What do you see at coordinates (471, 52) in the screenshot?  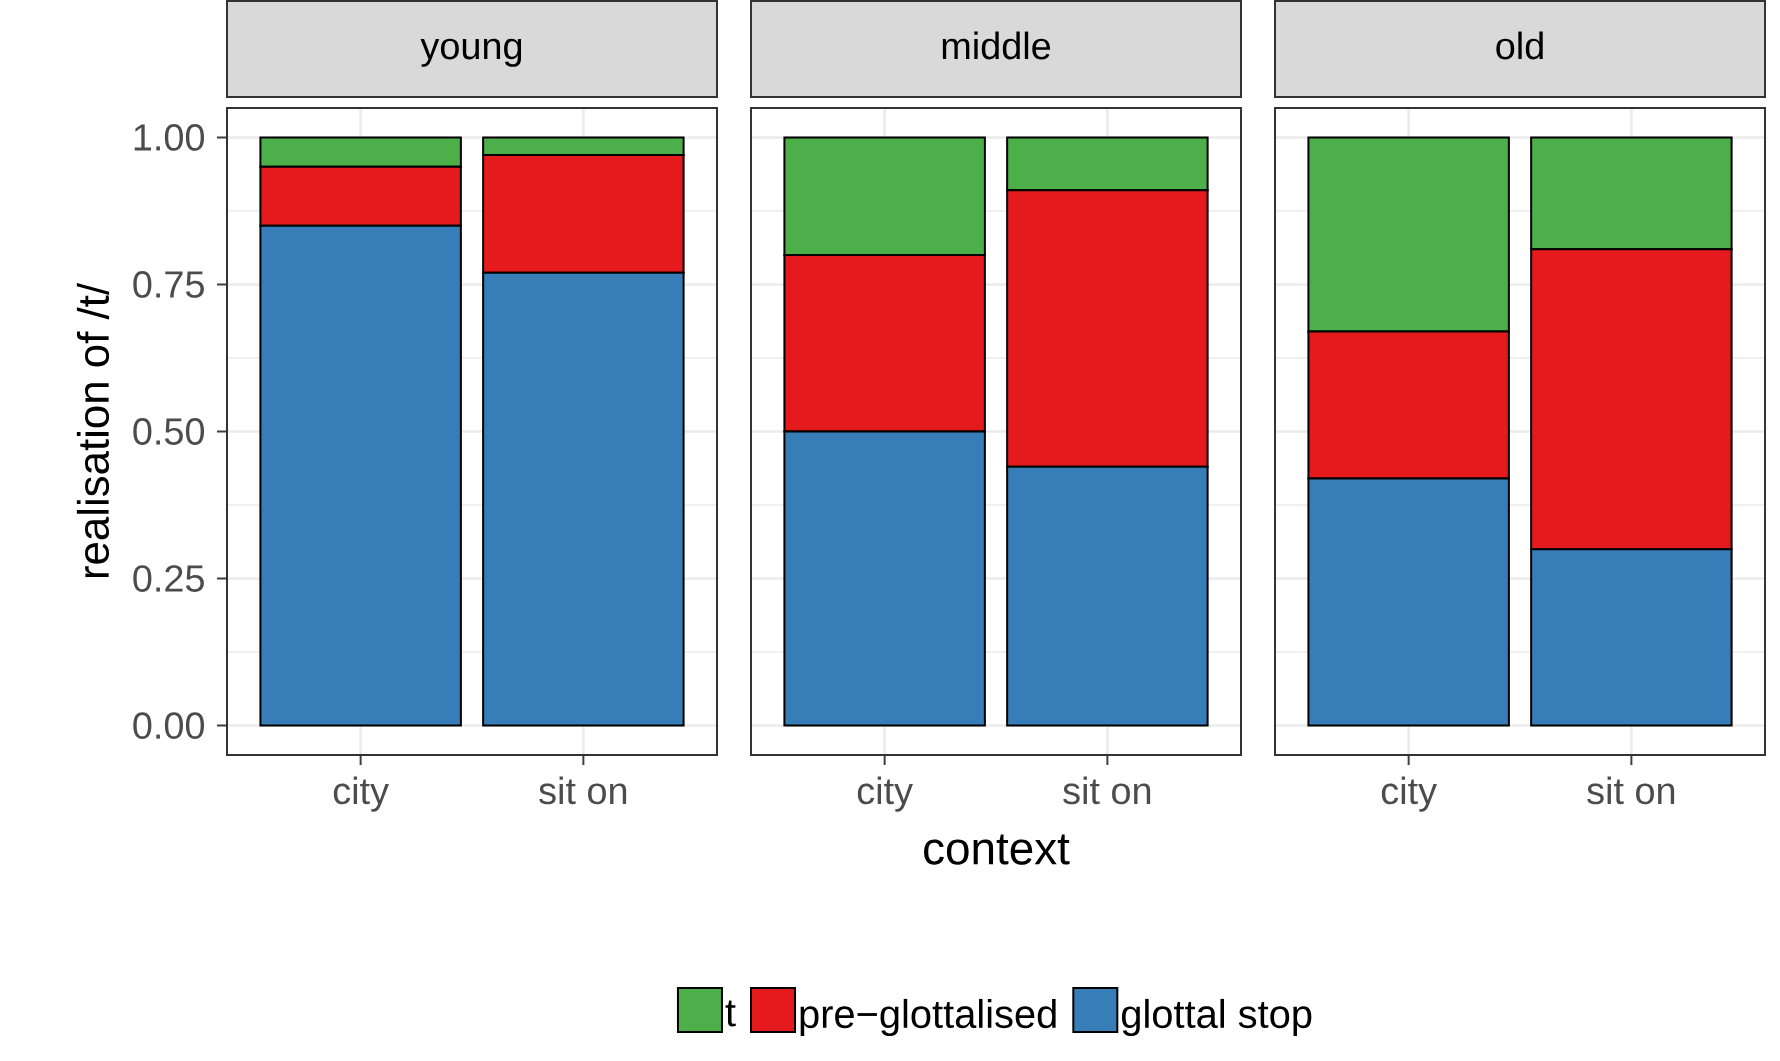 I see `chart-title: young` at bounding box center [471, 52].